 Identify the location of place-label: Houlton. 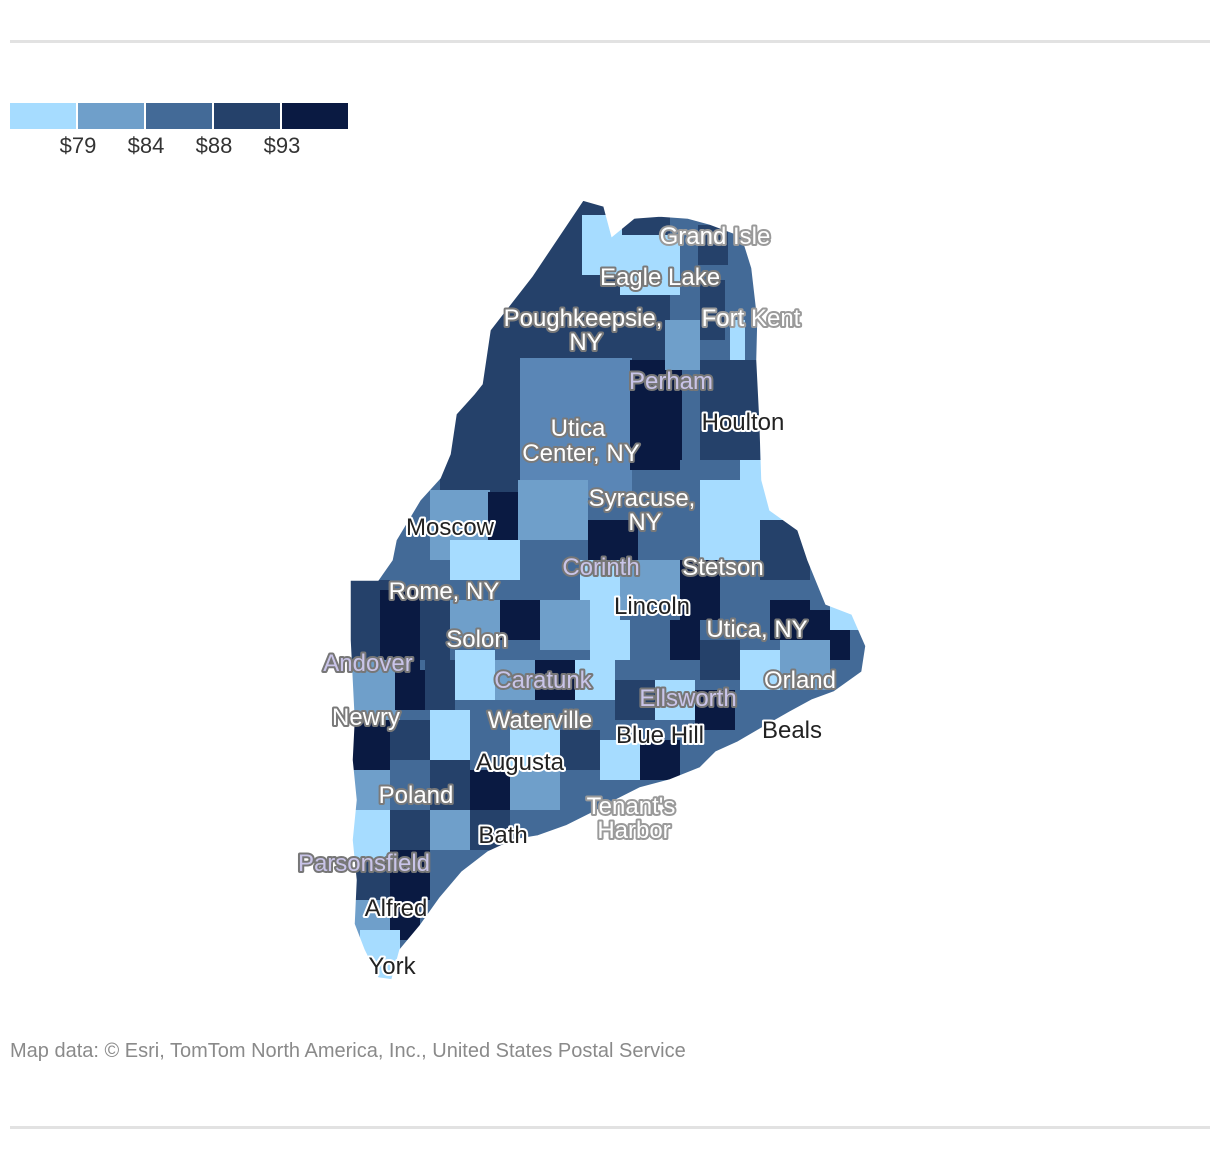
(743, 422).